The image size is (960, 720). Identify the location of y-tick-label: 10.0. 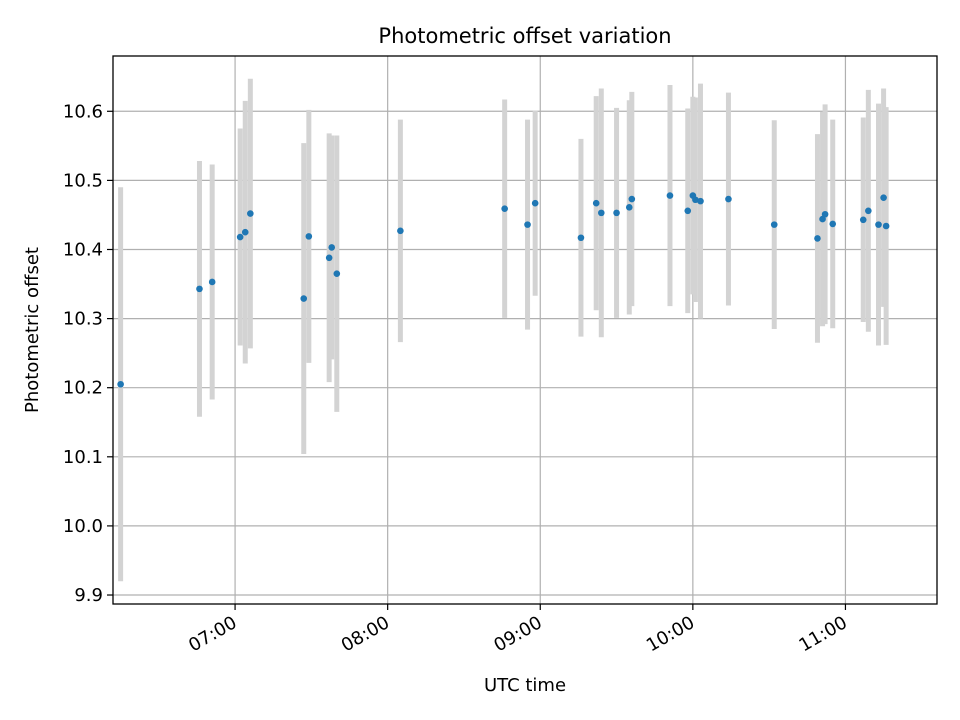
(83, 526).